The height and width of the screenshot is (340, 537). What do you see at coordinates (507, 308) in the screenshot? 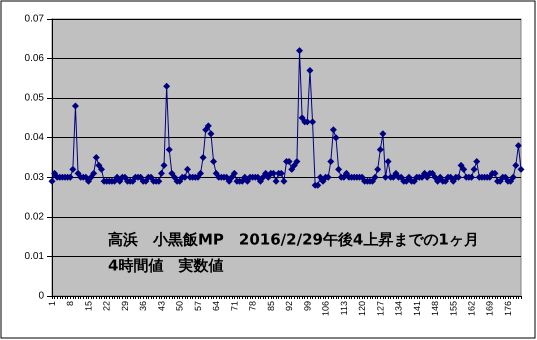
I see `x-tick-label: 176` at bounding box center [507, 308].